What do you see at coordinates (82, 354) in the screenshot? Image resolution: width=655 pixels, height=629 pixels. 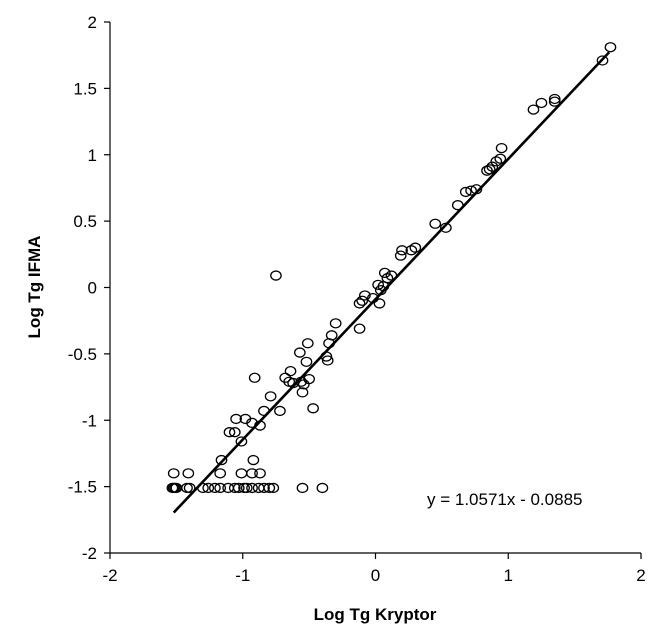 I see `y-tick-label: -0.5` at bounding box center [82, 354].